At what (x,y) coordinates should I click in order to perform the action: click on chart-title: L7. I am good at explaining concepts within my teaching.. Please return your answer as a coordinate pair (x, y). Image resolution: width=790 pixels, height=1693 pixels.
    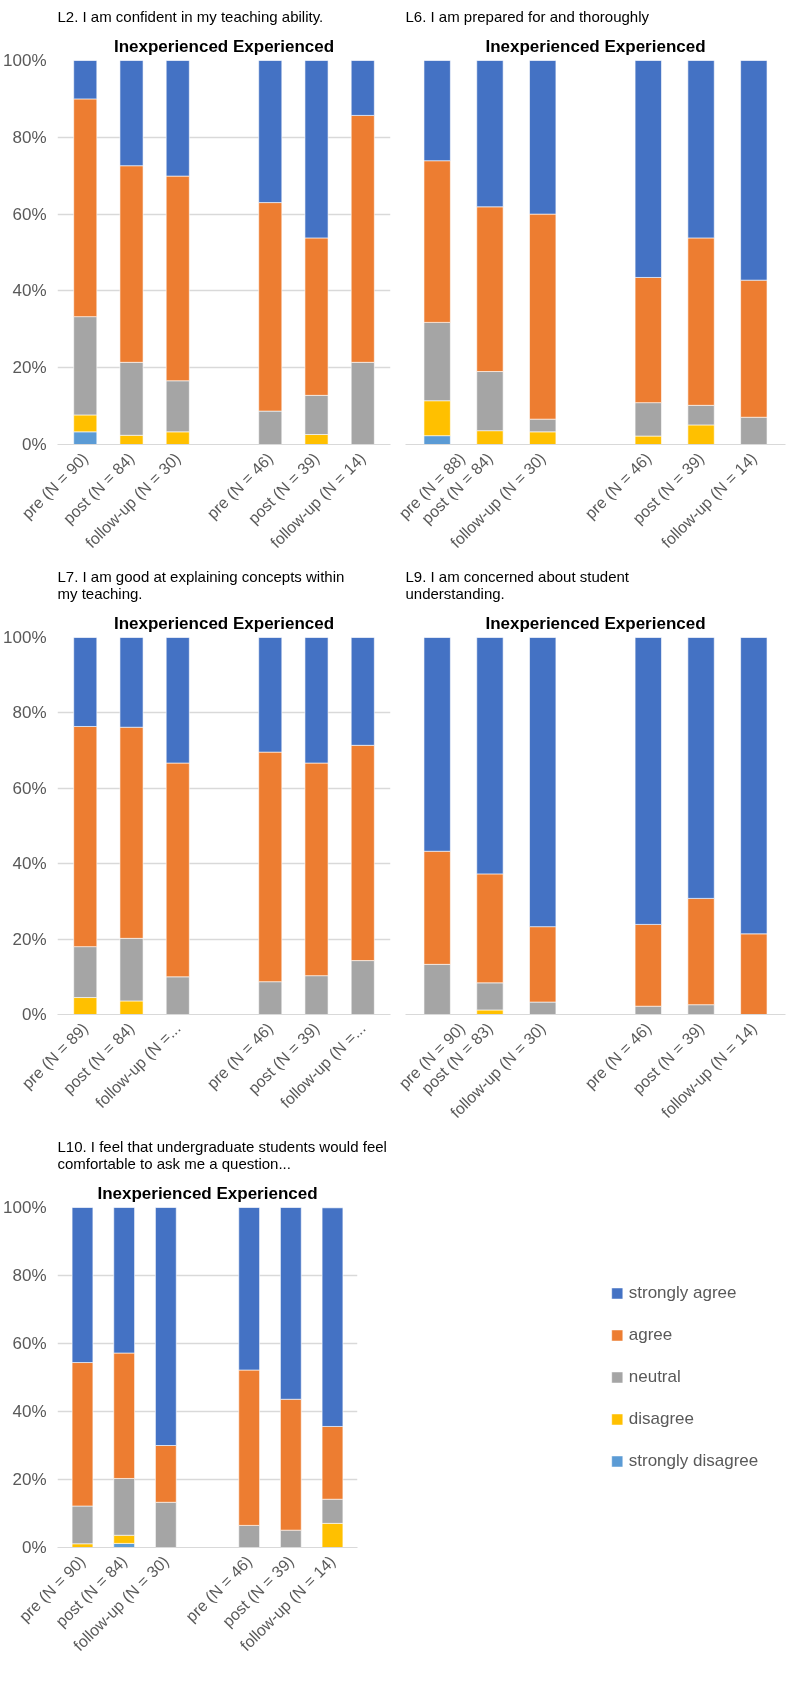
    Looking at the image, I should click on (201, 584).